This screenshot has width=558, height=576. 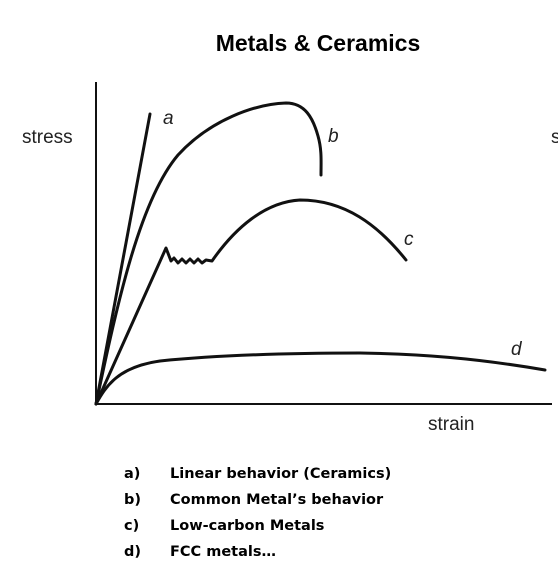 What do you see at coordinates (247, 526) in the screenshot?
I see `legend-text: Low-carbon Metals` at bounding box center [247, 526].